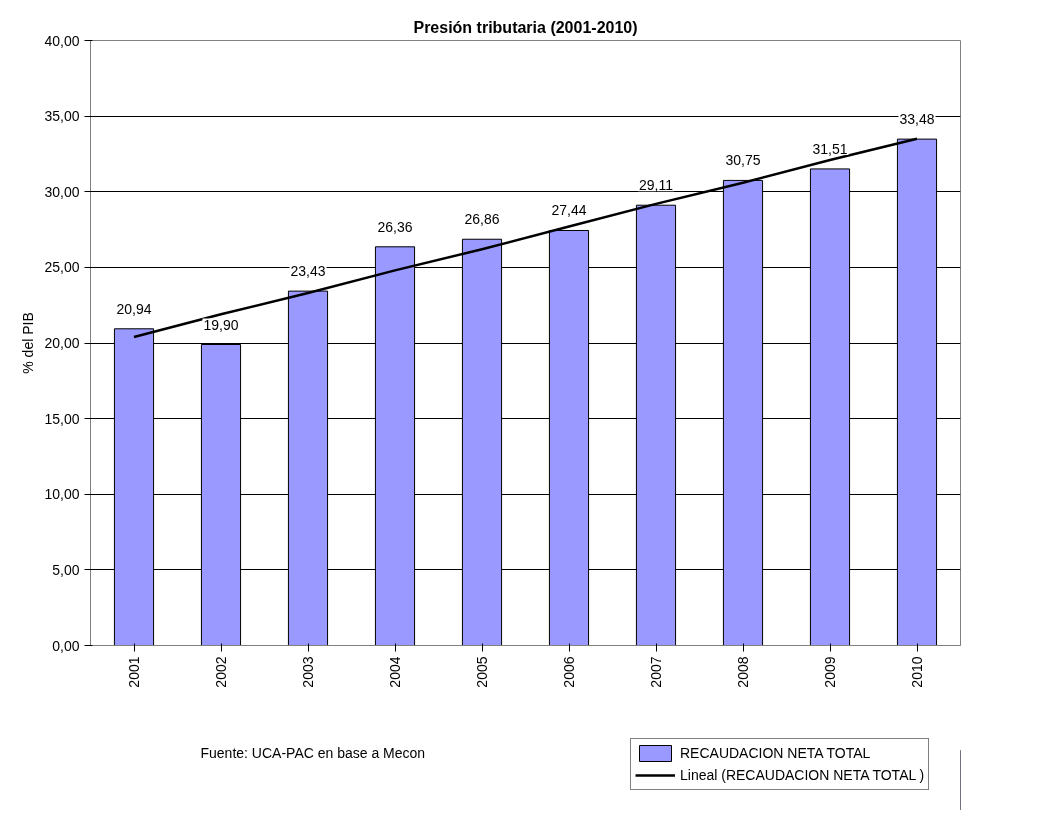 The image size is (1047, 820). I want to click on data-label: 31,51, so click(830, 148).